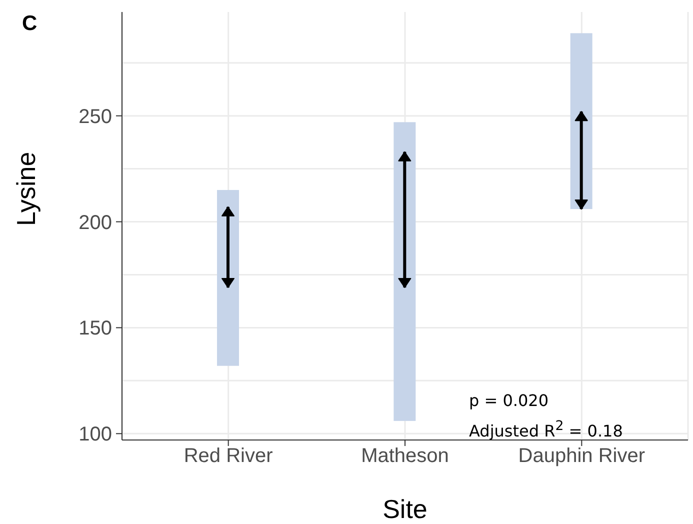 The width and height of the screenshot is (693, 524). I want to click on y-tick-label: 200, so click(95, 223).